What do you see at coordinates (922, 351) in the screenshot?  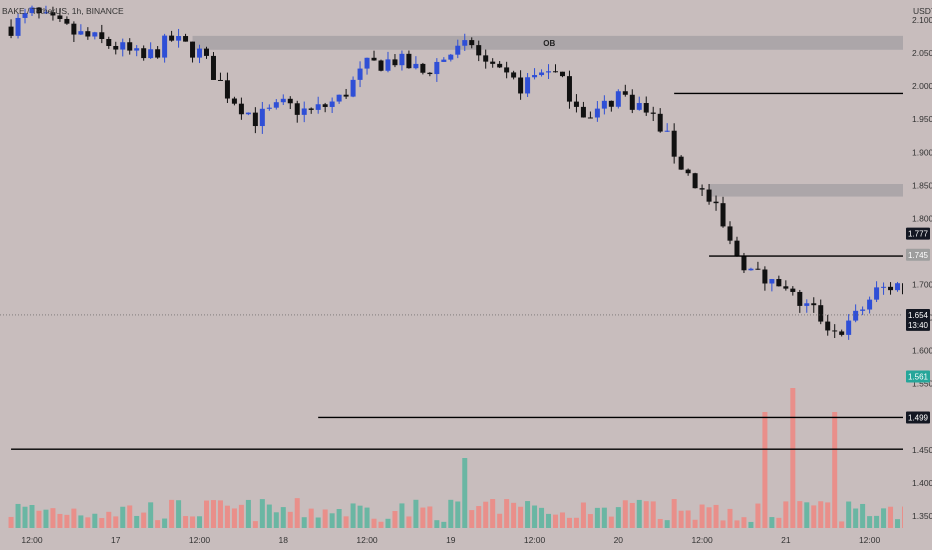 I see `y-tick-label: 1.600` at bounding box center [922, 351].